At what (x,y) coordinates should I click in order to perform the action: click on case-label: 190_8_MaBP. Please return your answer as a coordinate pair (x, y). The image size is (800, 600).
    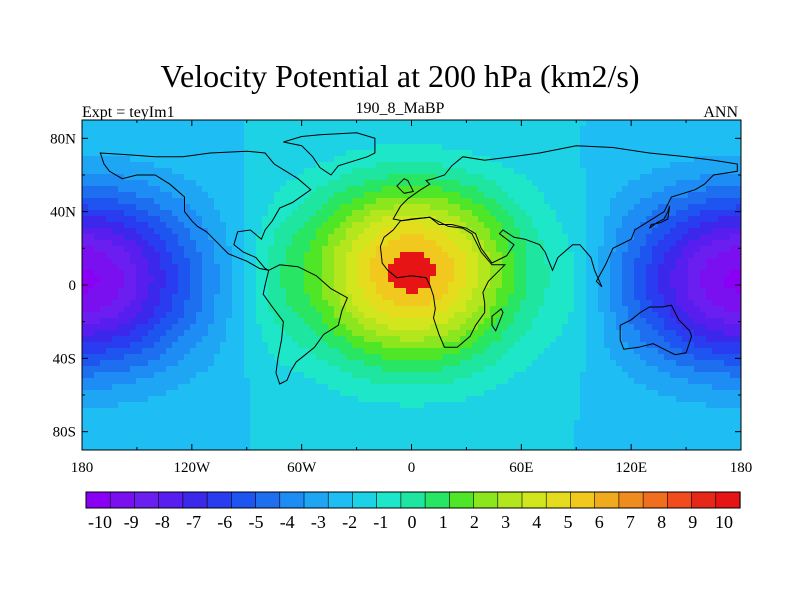
    Looking at the image, I should click on (400, 108).